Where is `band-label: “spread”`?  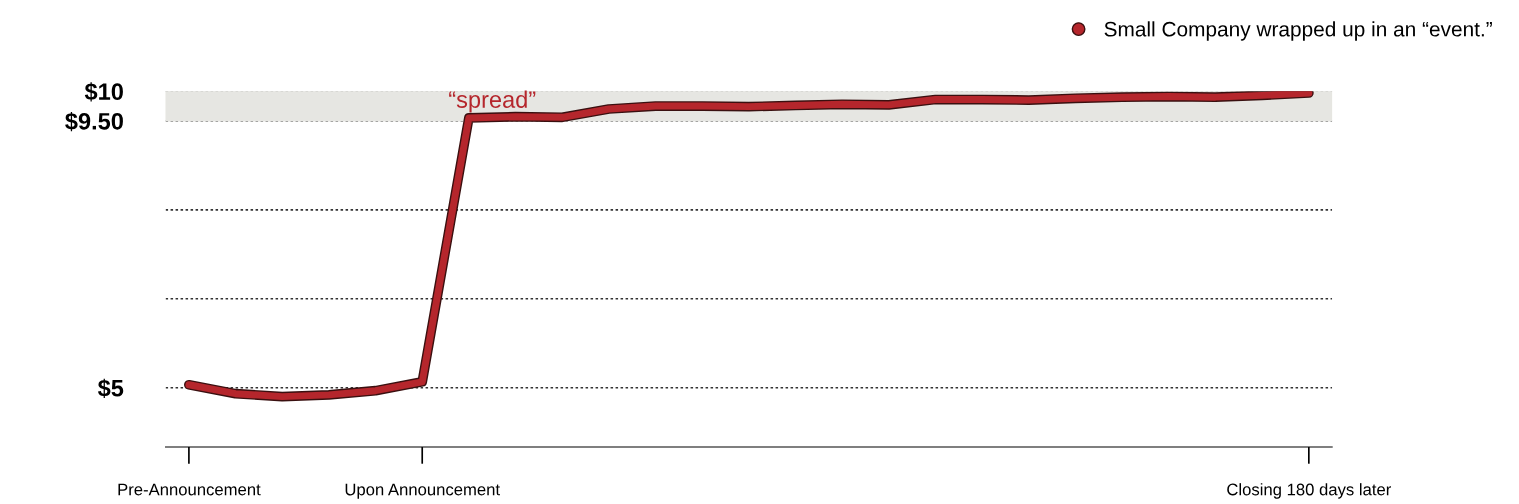 band-label: “spread” is located at coordinates (492, 101).